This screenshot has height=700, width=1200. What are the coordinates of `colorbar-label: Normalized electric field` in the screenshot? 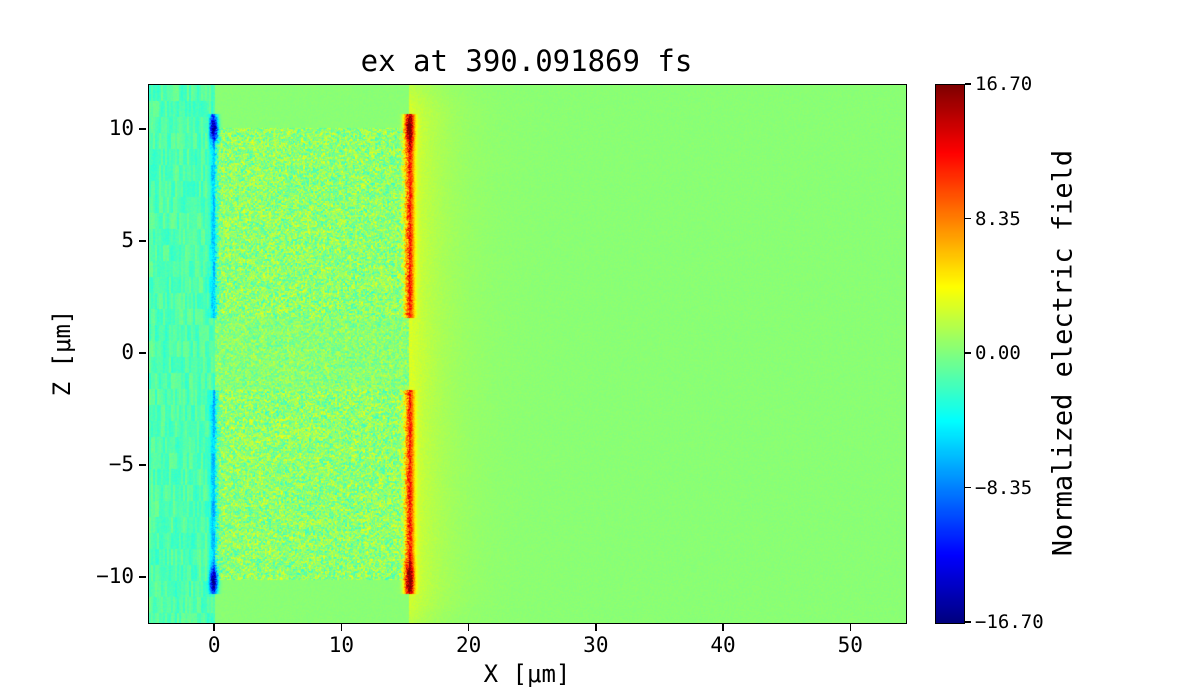 It's located at (1063, 353).